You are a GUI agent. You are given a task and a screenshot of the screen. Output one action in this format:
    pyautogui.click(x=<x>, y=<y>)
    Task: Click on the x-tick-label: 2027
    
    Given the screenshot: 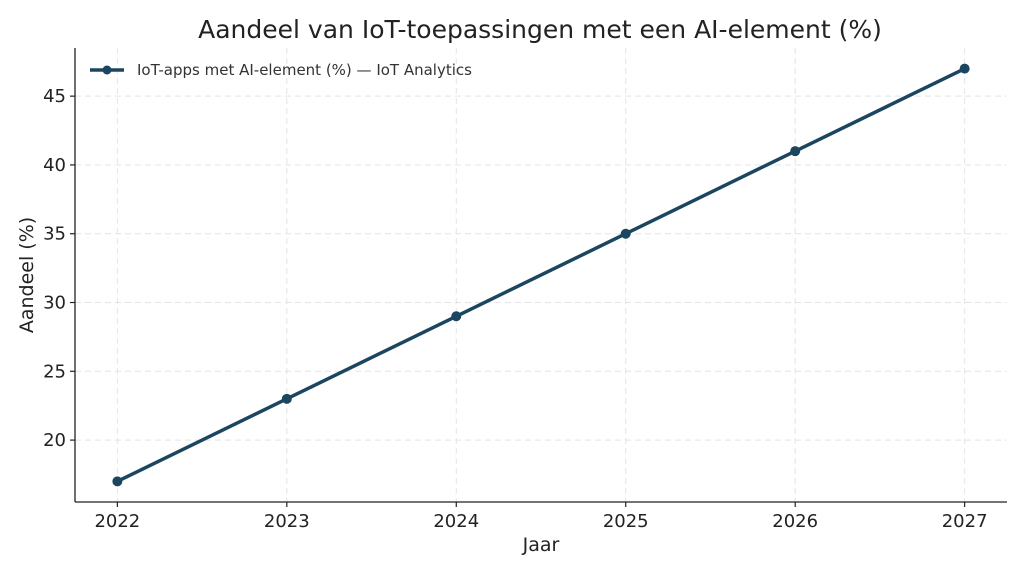 What is the action you would take?
    pyautogui.click(x=965, y=521)
    